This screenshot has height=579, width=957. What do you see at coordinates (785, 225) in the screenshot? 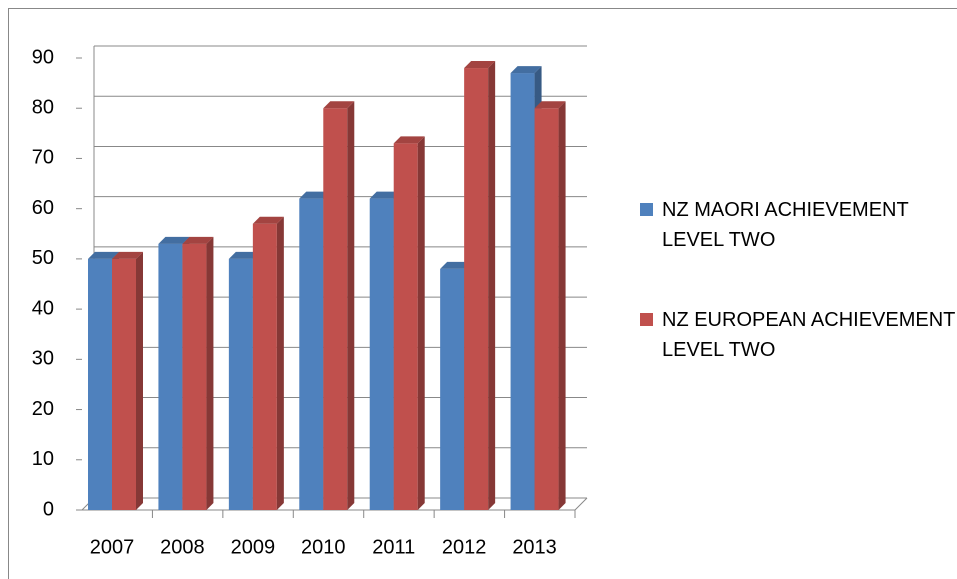
I see `legend-label: NZ MAORI ACHIEVEMENT LEVEL TWO` at bounding box center [785, 225].